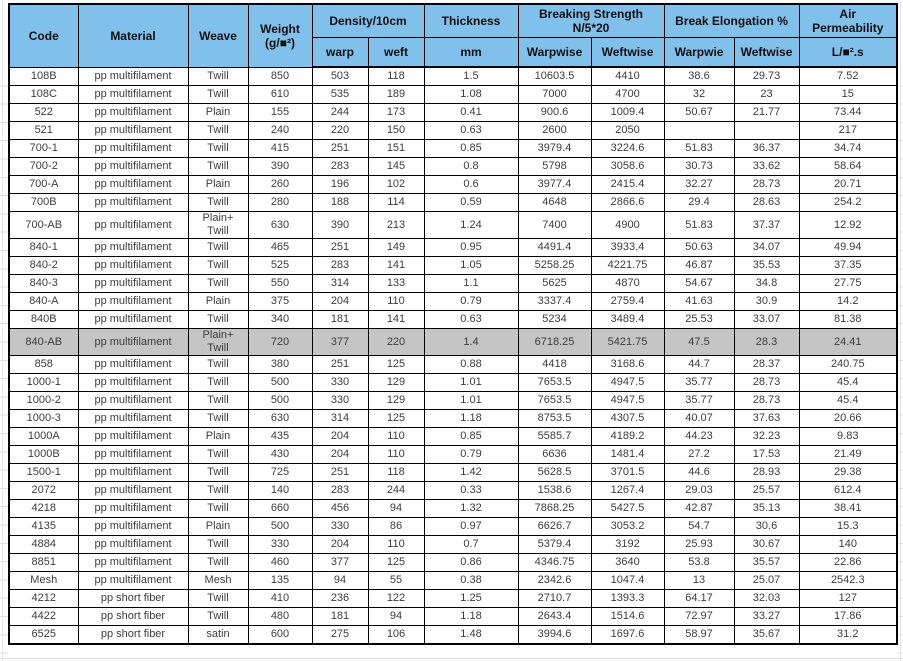  What do you see at coordinates (627, 454) in the screenshot?
I see `cell-bs-weftwise: 1481.4` at bounding box center [627, 454].